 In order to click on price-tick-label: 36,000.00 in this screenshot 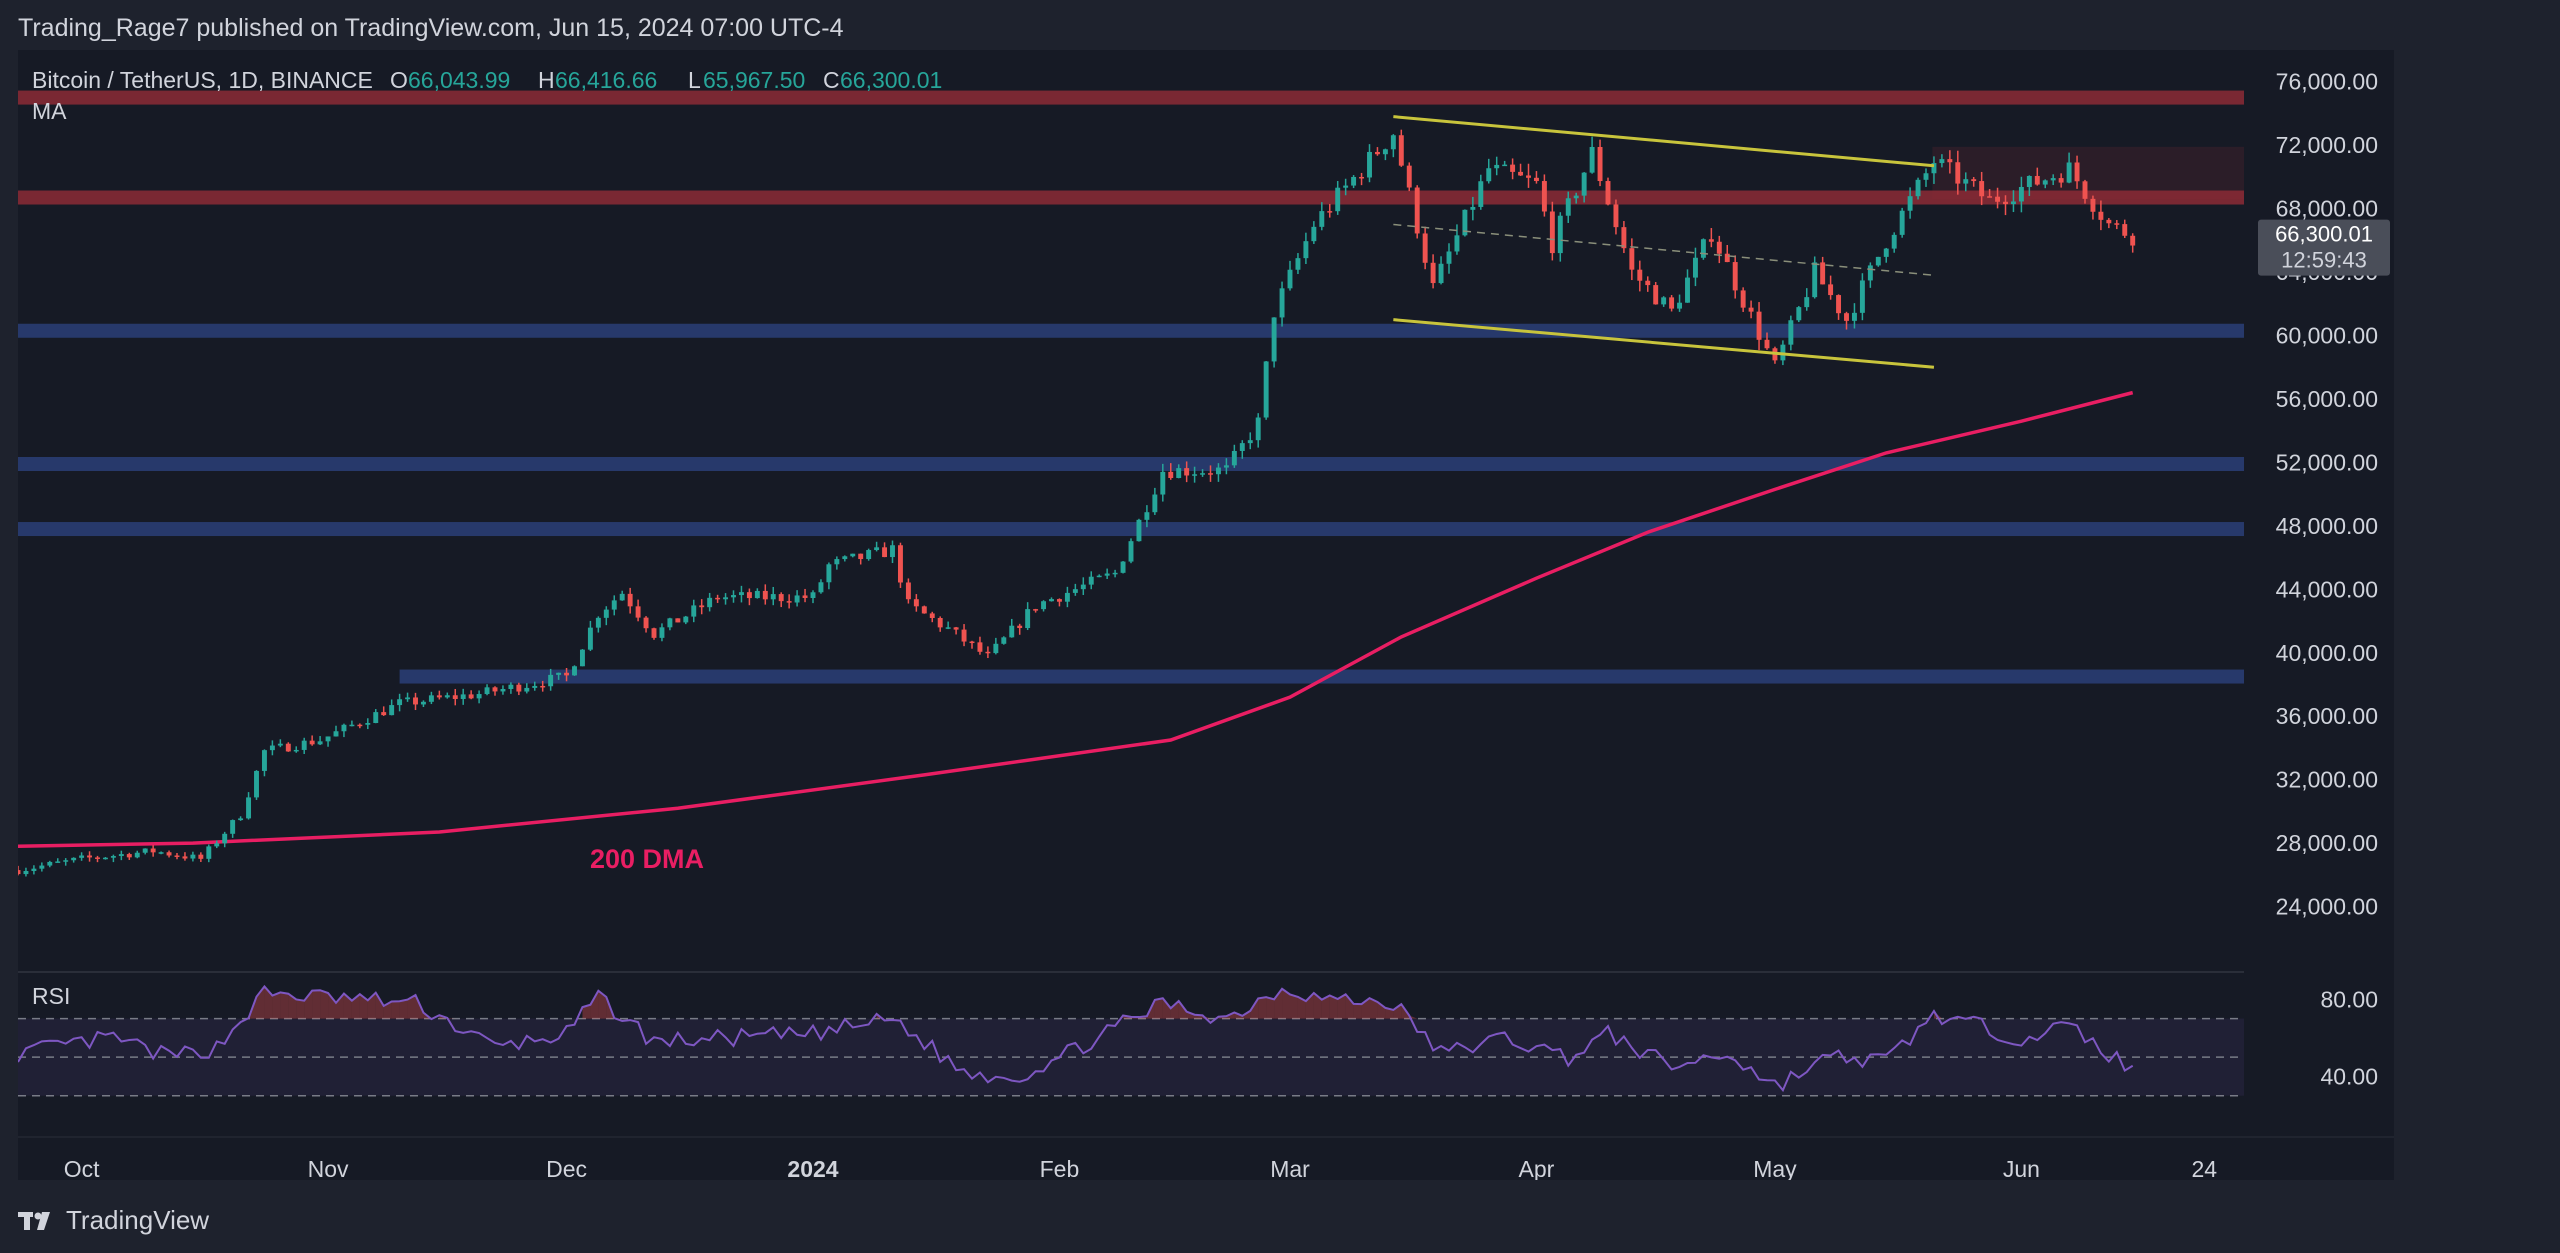, I will do `click(2327, 716)`.